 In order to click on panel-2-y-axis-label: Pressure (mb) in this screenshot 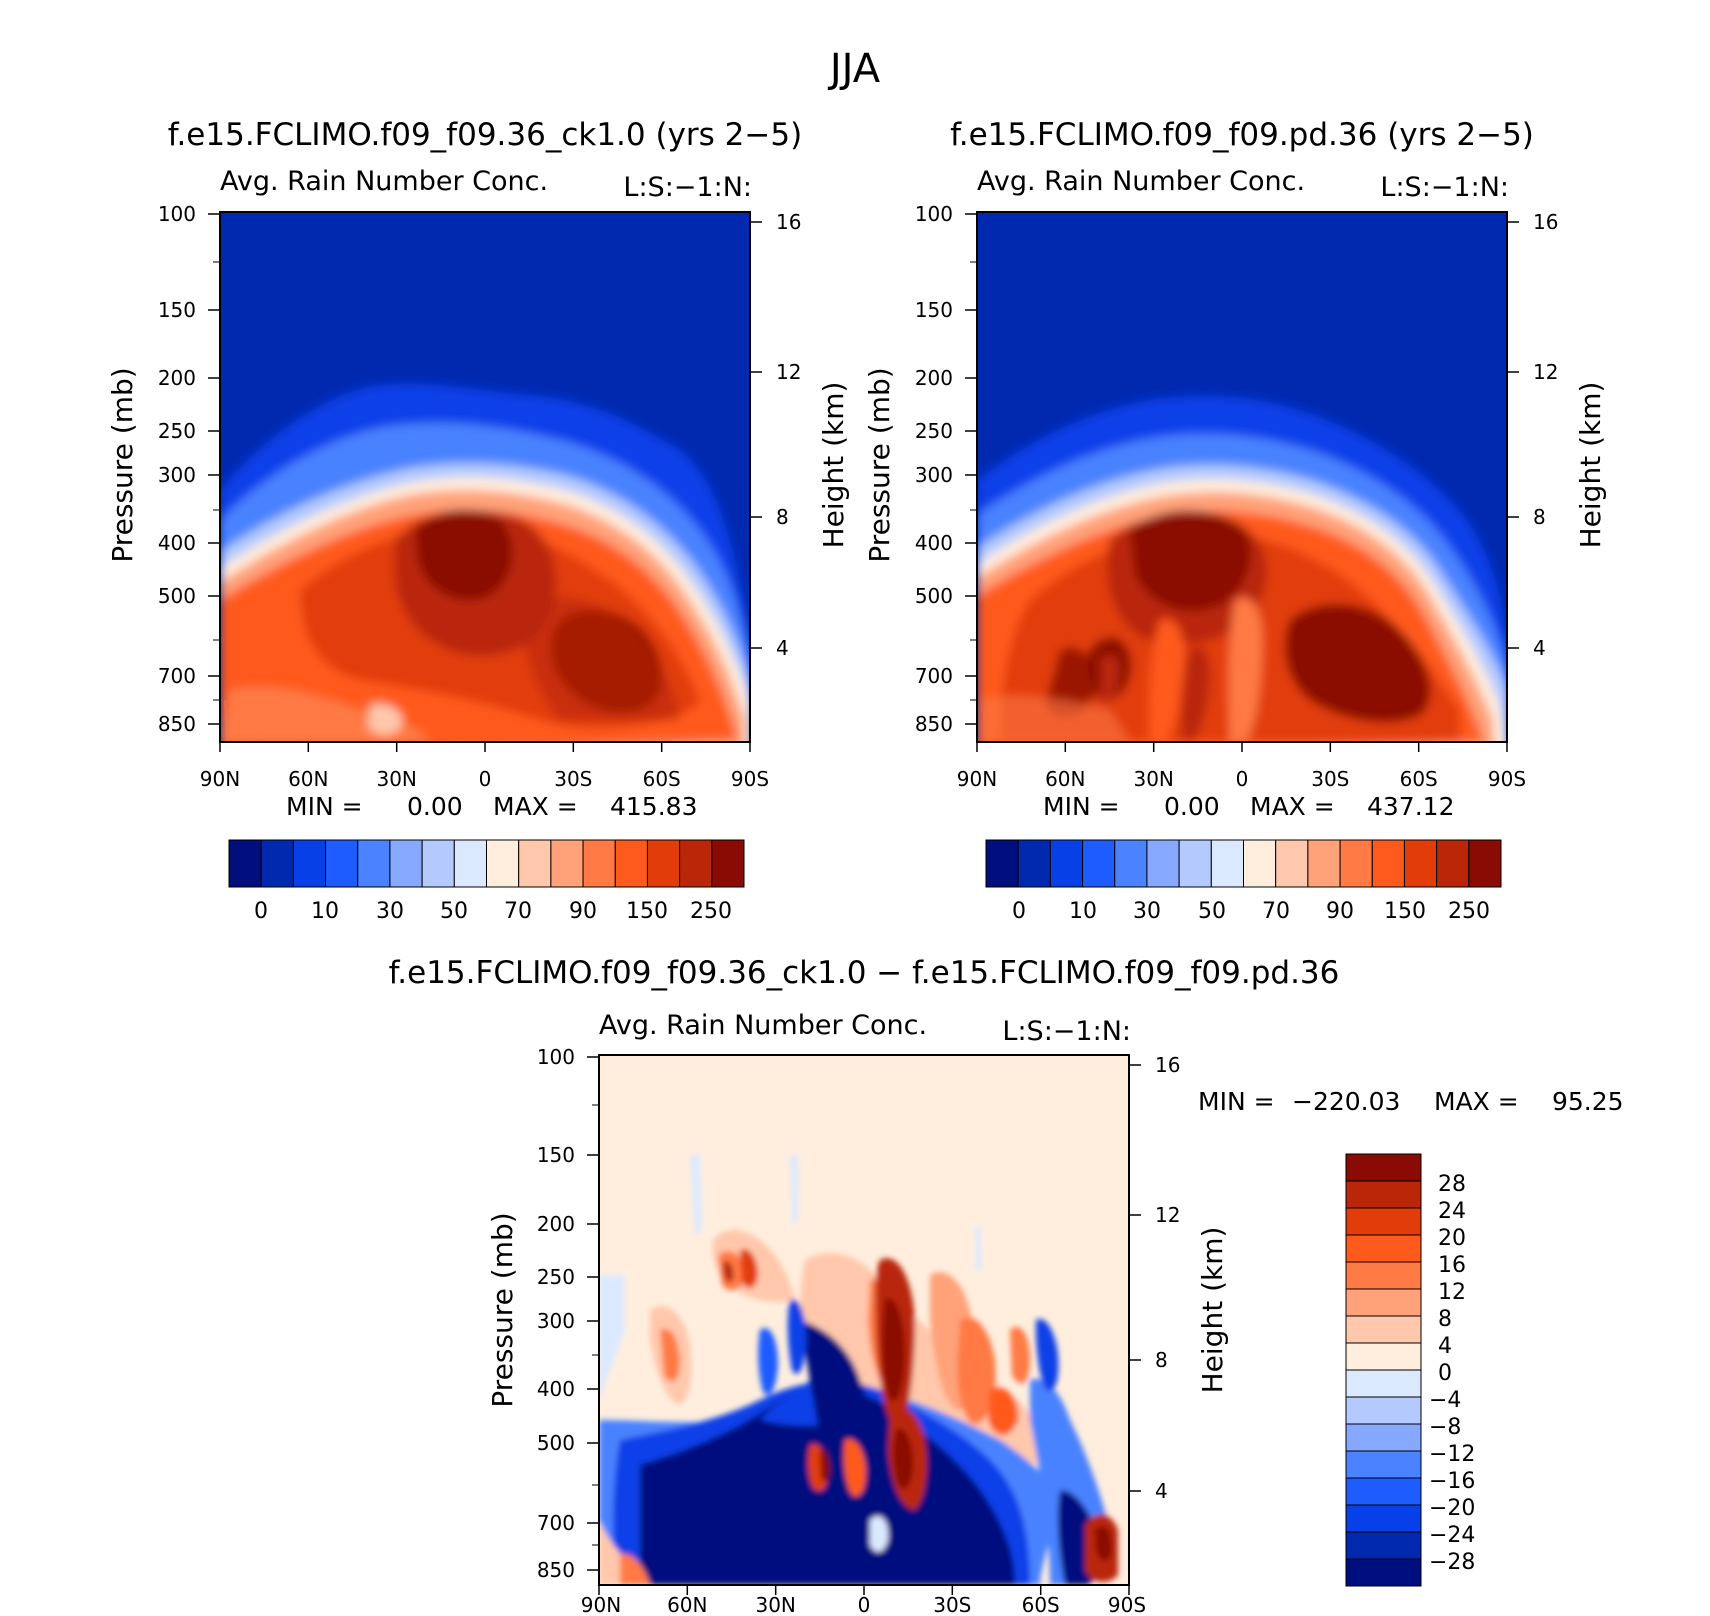, I will do `click(879, 464)`.